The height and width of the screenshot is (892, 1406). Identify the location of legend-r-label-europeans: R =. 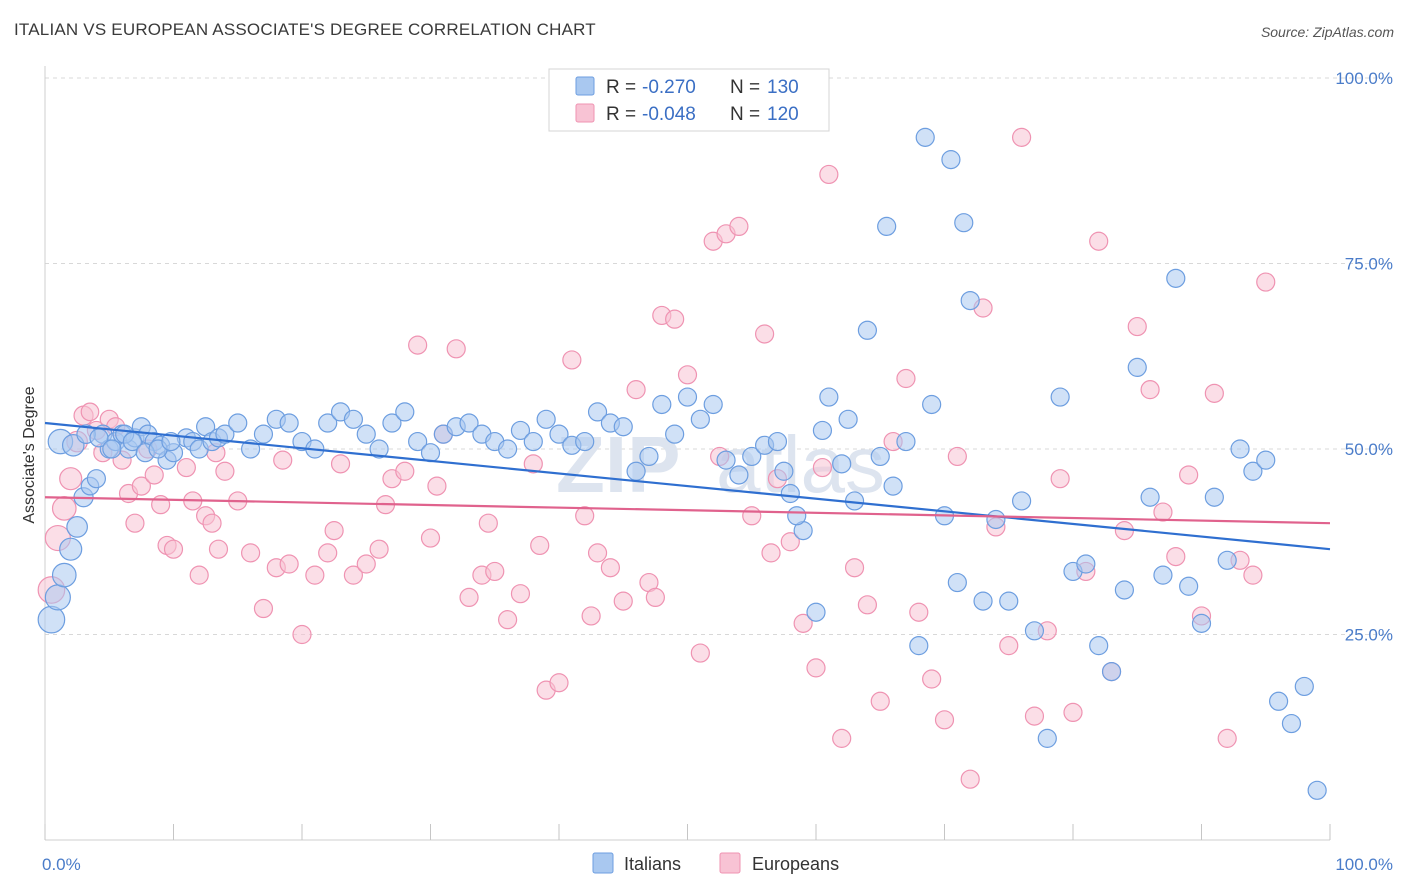
(621, 114).